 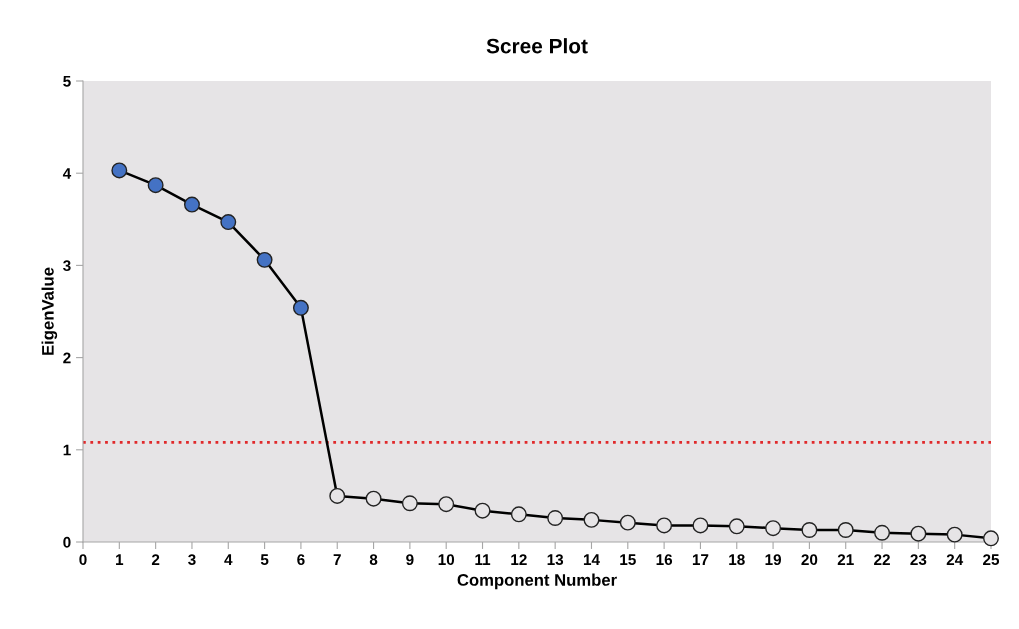 What do you see at coordinates (845, 559) in the screenshot?
I see `x-tick-label: 21` at bounding box center [845, 559].